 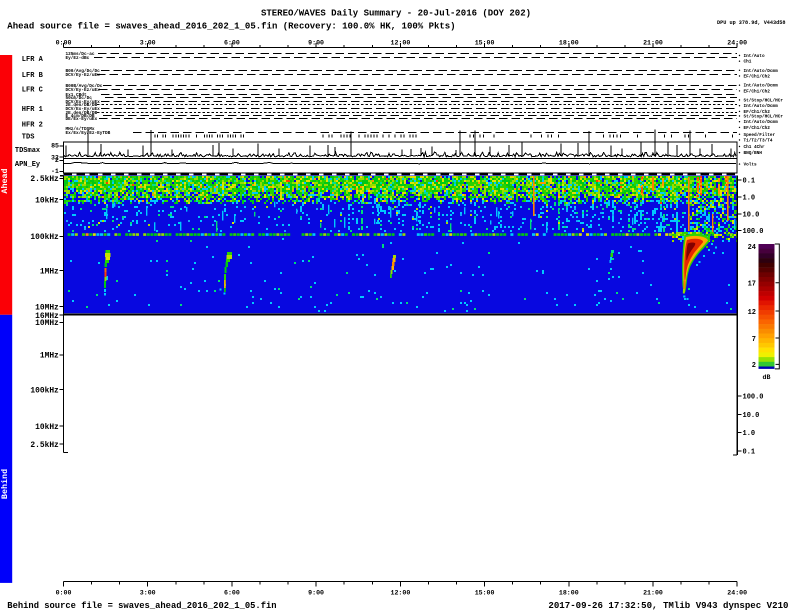 I want to click on svg-text: 7, so click(x=754, y=340).